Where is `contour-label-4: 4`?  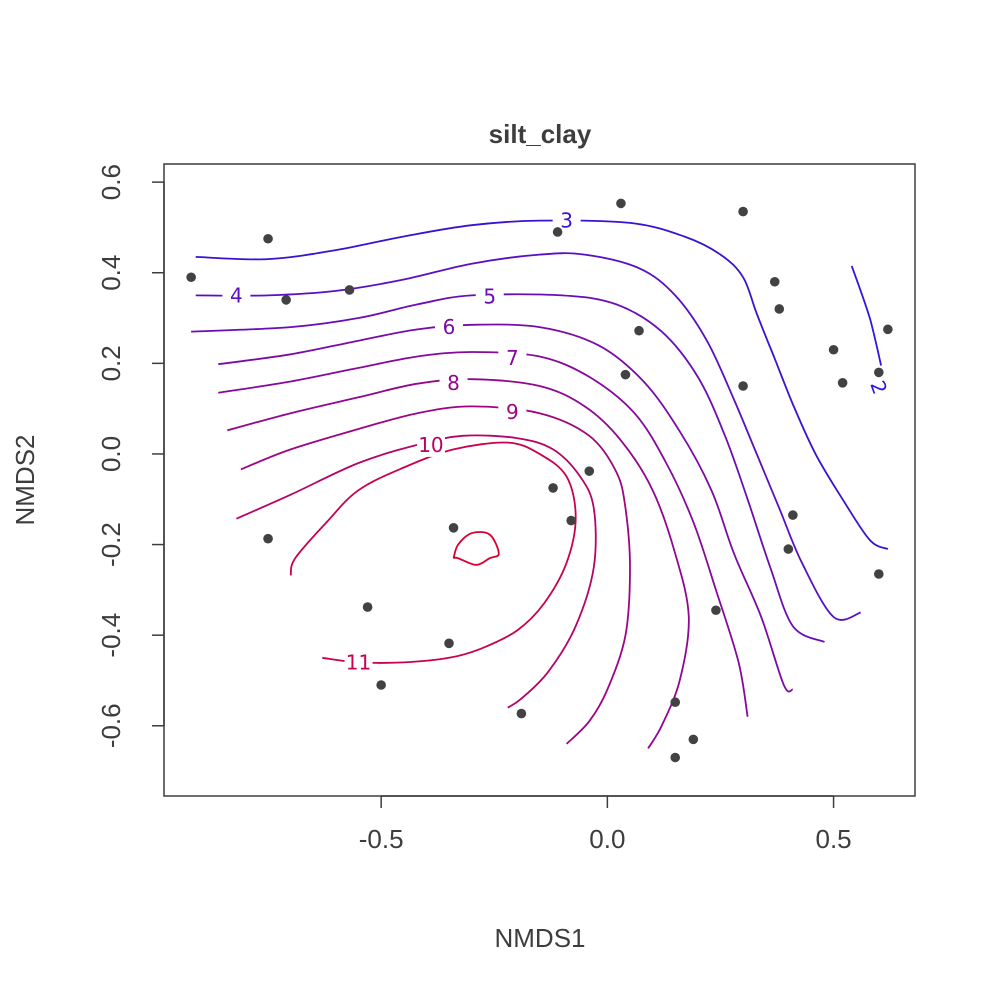 contour-label-4: 4 is located at coordinates (236, 295).